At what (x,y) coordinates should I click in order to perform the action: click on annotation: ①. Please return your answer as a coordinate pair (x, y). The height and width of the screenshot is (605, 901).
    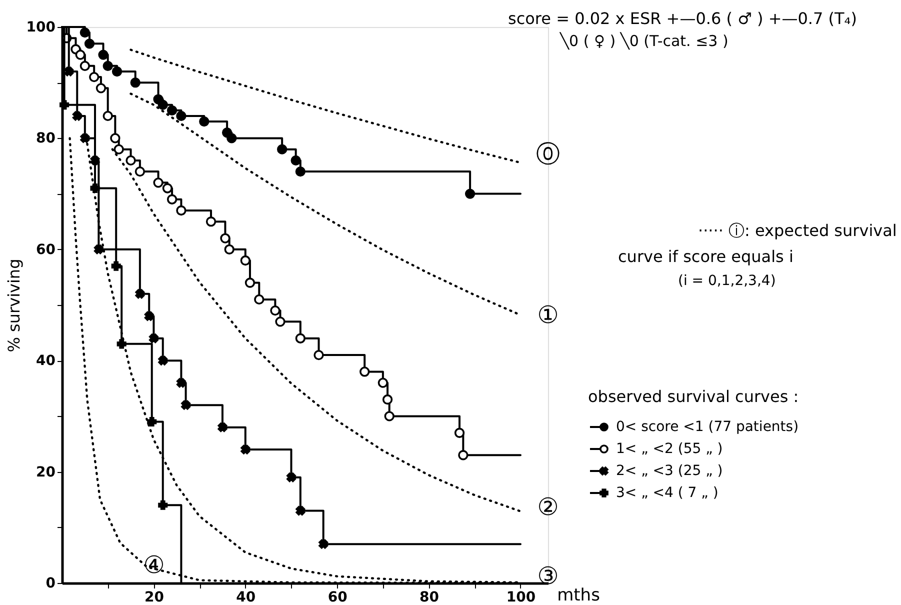
    Looking at the image, I should click on (548, 315).